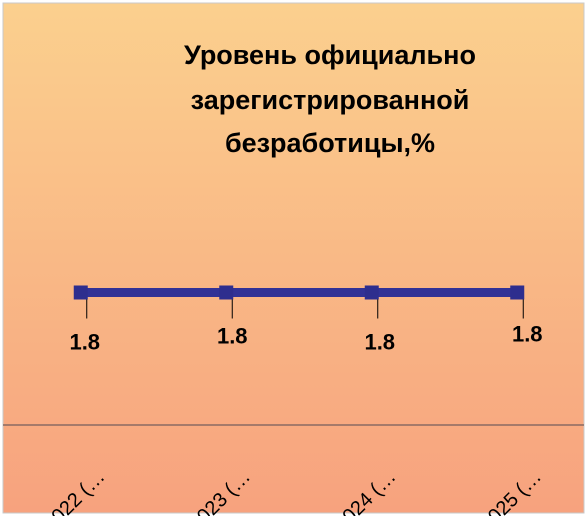 The height and width of the screenshot is (516, 587). What do you see at coordinates (330, 143) in the screenshot?
I see `chart-title-line-3: безработицы,%` at bounding box center [330, 143].